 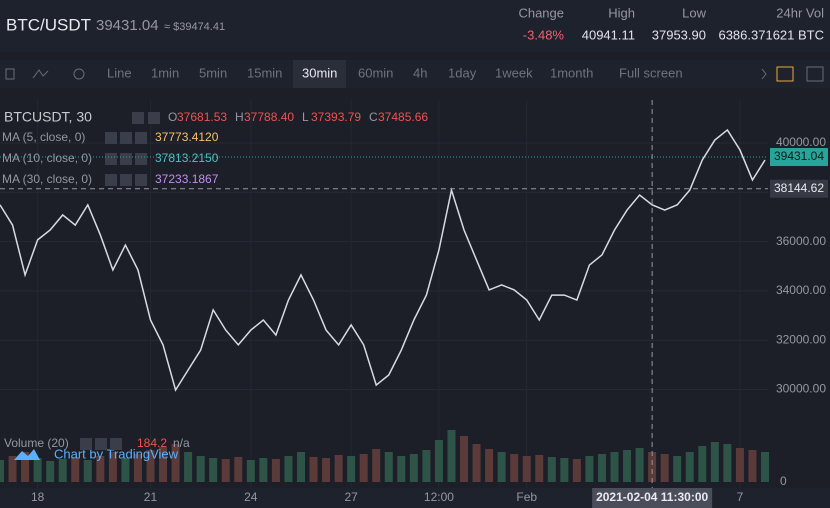 What do you see at coordinates (783, 481) in the screenshot?
I see `y2-tick-label: 0` at bounding box center [783, 481].